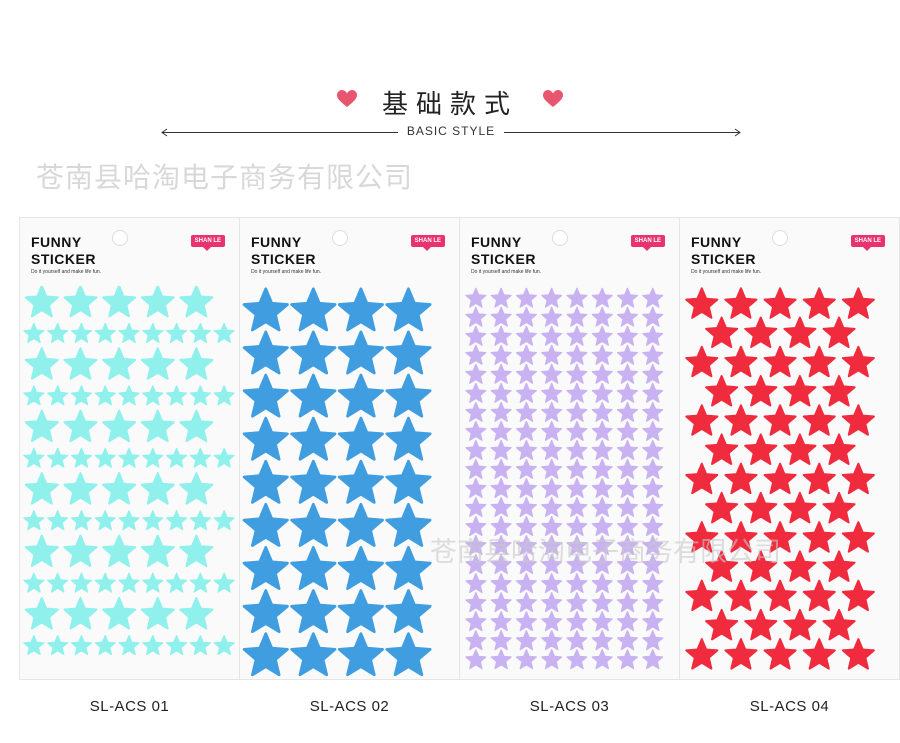 The width and height of the screenshot is (900, 743). What do you see at coordinates (66, 272) in the screenshot?
I see `brand-tagline: Do it yourself and make life fun.` at bounding box center [66, 272].